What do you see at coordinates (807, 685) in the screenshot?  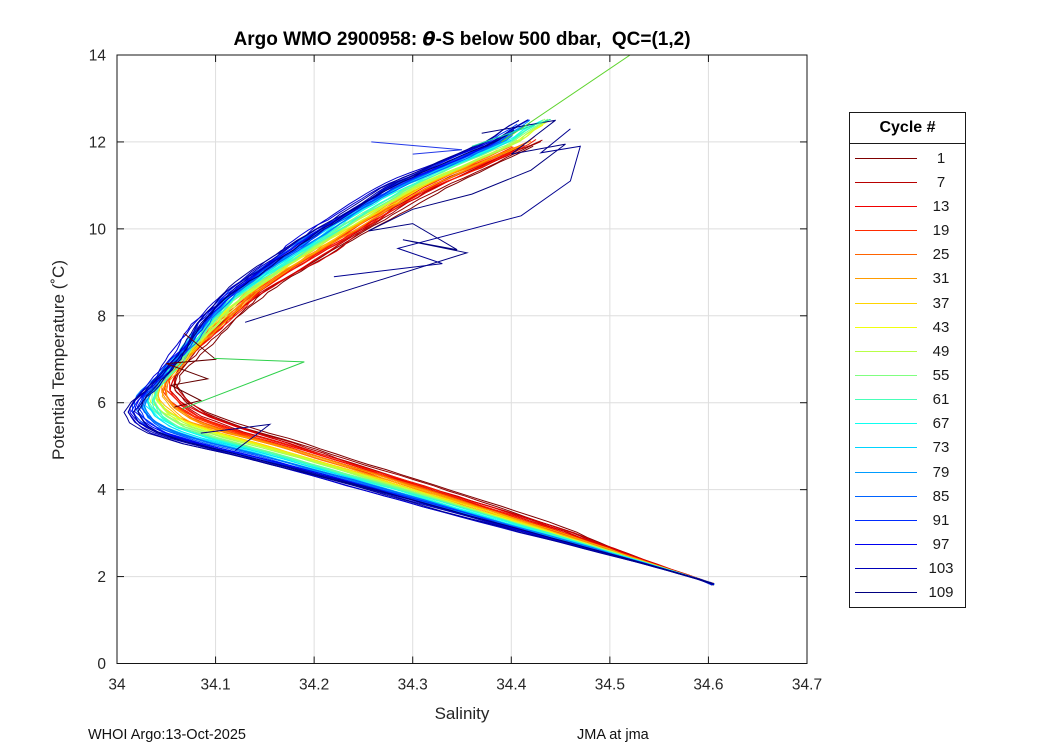 I see `x-tick-label: 34.7` at bounding box center [807, 685].